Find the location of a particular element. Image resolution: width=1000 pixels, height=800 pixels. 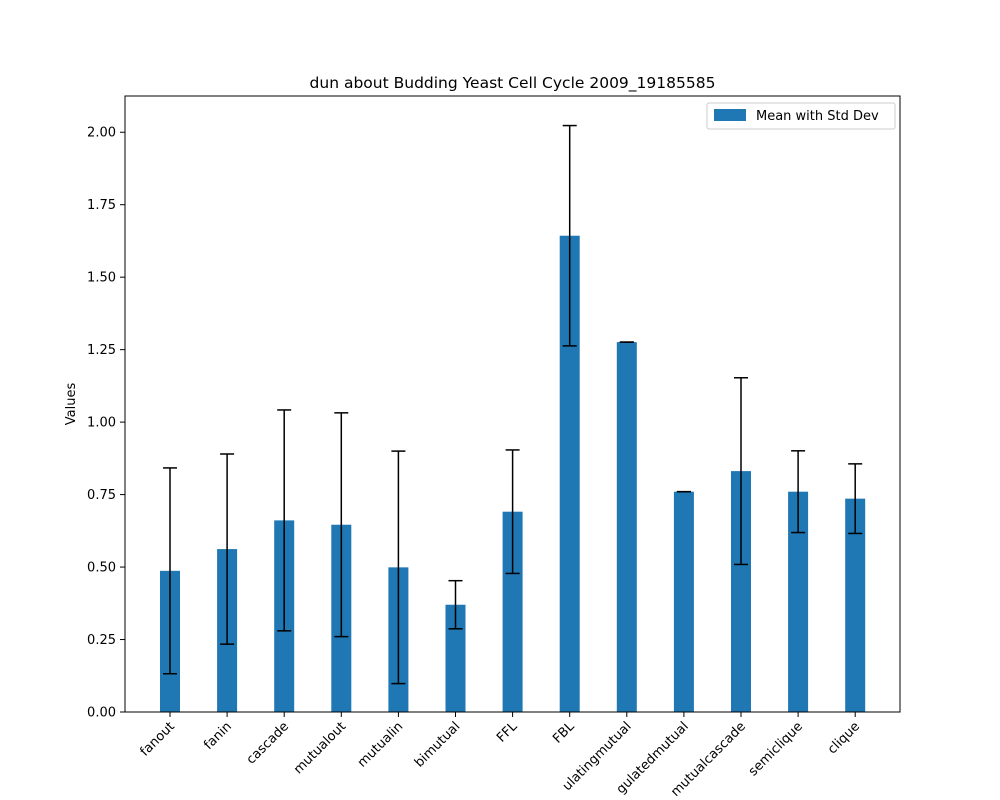

y-tick-label: 1.75 is located at coordinates (101, 205).